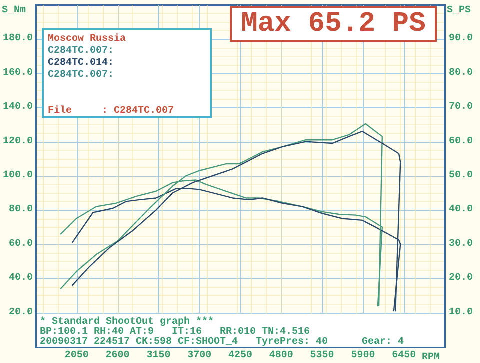  Describe the element at coordinates (18, 142) in the screenshot. I see `y-tick-label: 120.0` at that location.